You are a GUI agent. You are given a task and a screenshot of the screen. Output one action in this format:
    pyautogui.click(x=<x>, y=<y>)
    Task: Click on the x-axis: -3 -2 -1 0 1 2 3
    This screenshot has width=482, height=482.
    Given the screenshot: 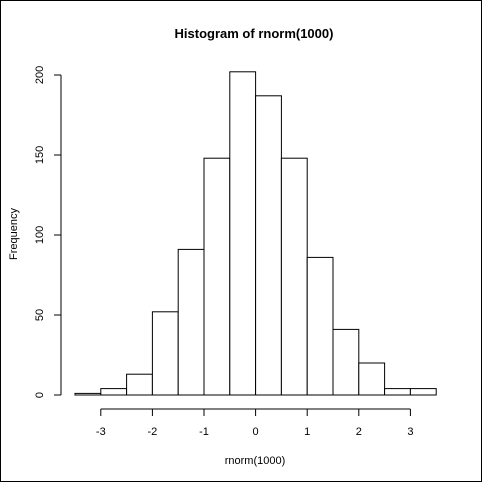 What is the action you would take?
    pyautogui.click(x=254, y=423)
    